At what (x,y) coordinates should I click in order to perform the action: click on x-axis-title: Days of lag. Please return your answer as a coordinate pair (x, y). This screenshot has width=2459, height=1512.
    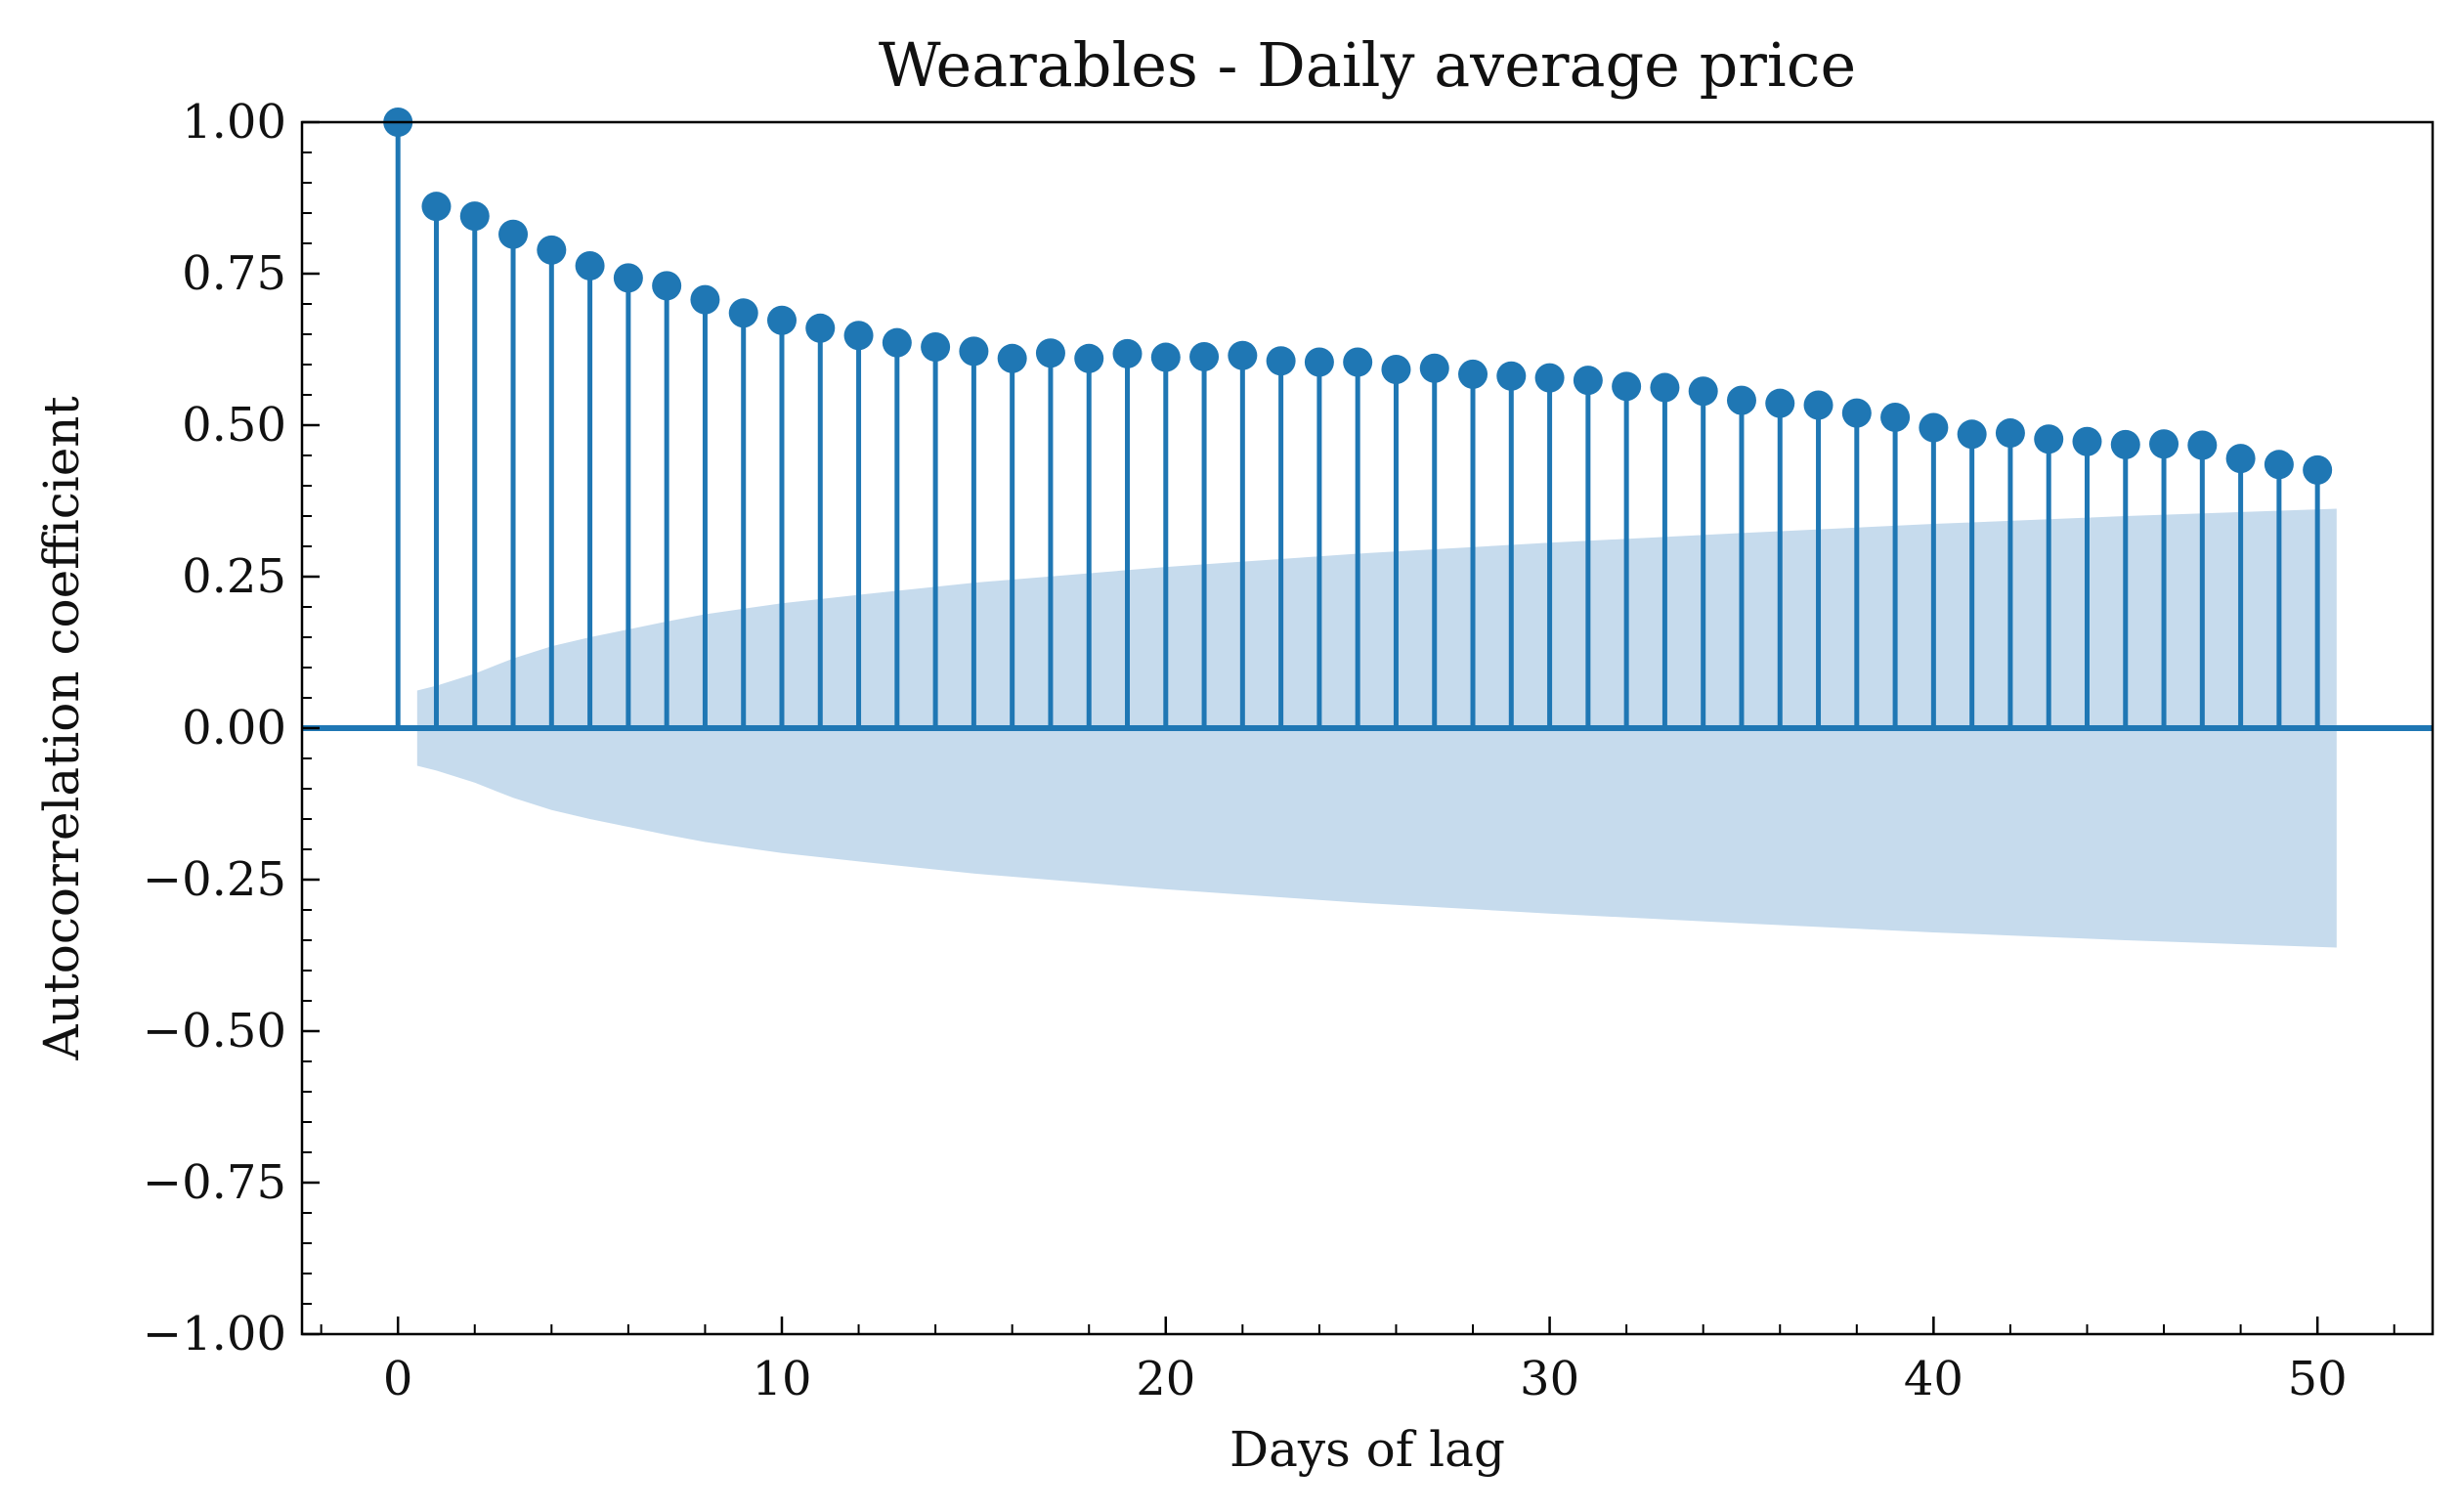
    Looking at the image, I should click on (1367, 1449).